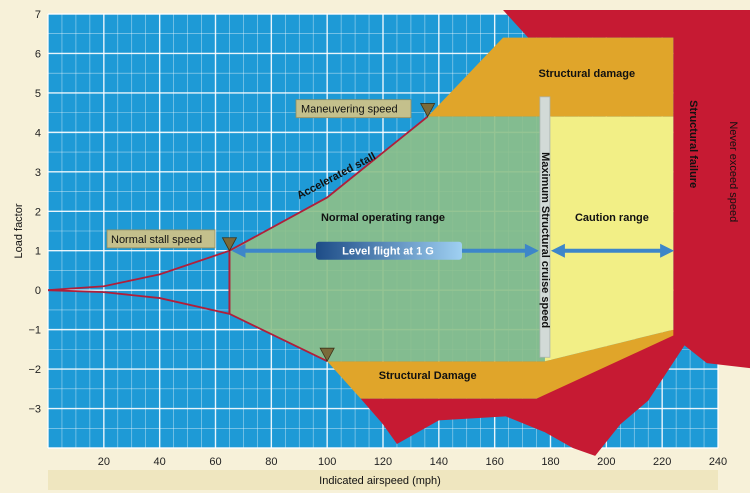  Describe the element at coordinates (380, 481) in the screenshot. I see `x-axis-label: Indicated airspeed (mph)` at that location.